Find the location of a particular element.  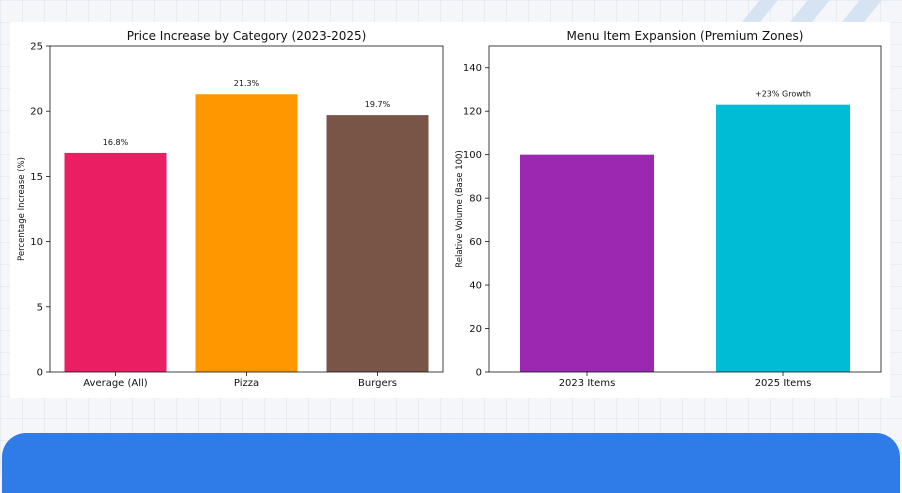

y-tick-label: 40 is located at coordinates (475, 286).